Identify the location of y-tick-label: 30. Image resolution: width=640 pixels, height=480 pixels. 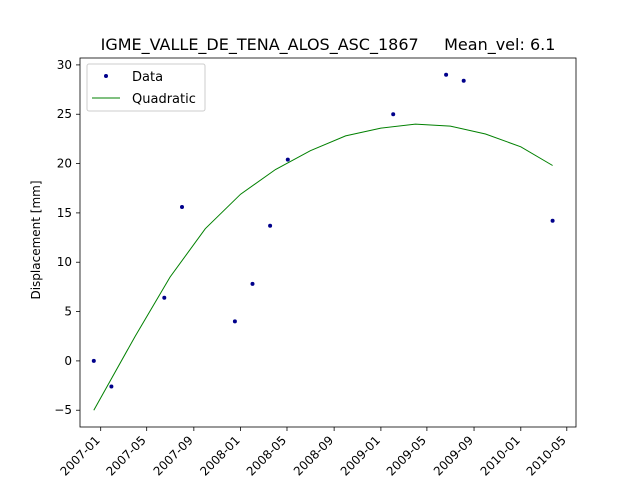
(64, 65).